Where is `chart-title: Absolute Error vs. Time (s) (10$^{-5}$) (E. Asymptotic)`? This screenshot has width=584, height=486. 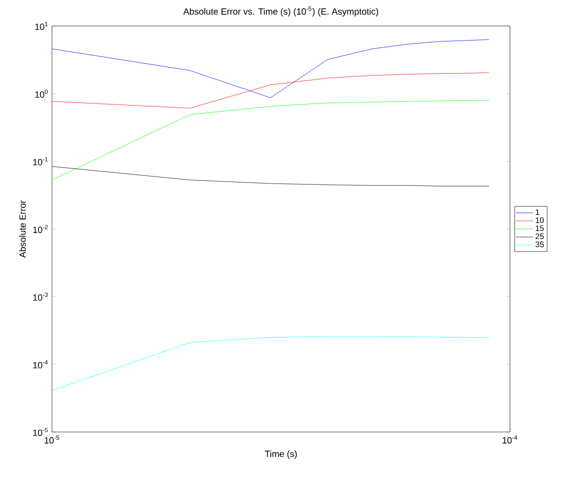
chart-title: Absolute Error vs. Time (s) (10$^{-5}$) (E. Asymptotic) is located at coordinates (280, 11).